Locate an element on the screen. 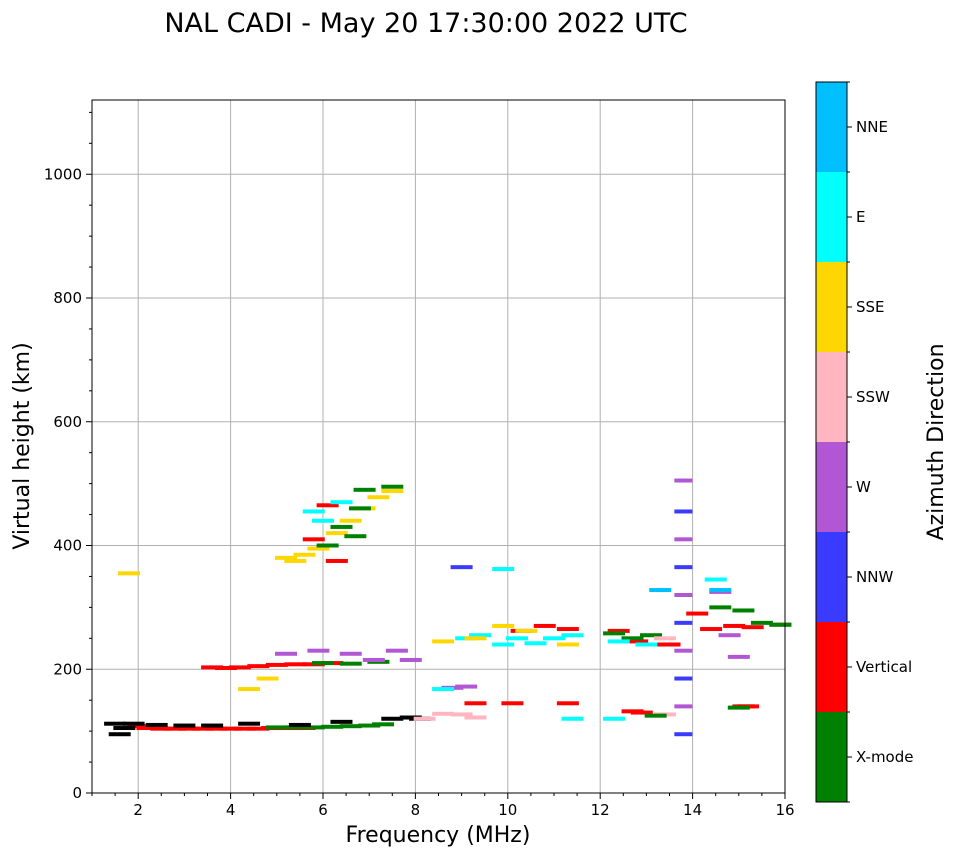  colorbar-label: X-mode is located at coordinates (884, 757).